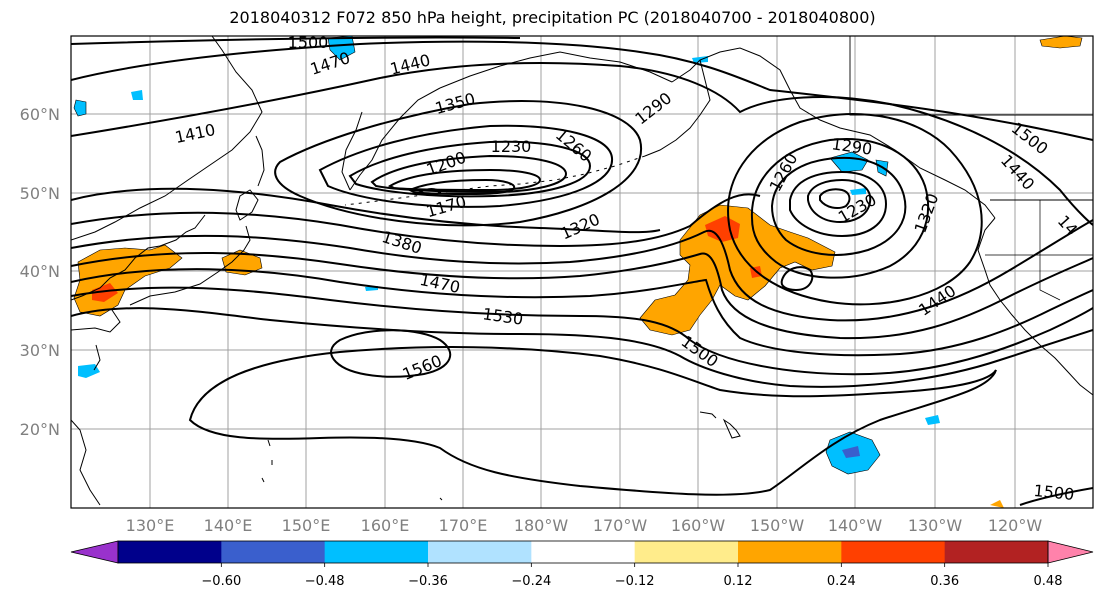  What do you see at coordinates (635, 581) in the screenshot?
I see `colorbar-tick-label: −0.12` at bounding box center [635, 581].